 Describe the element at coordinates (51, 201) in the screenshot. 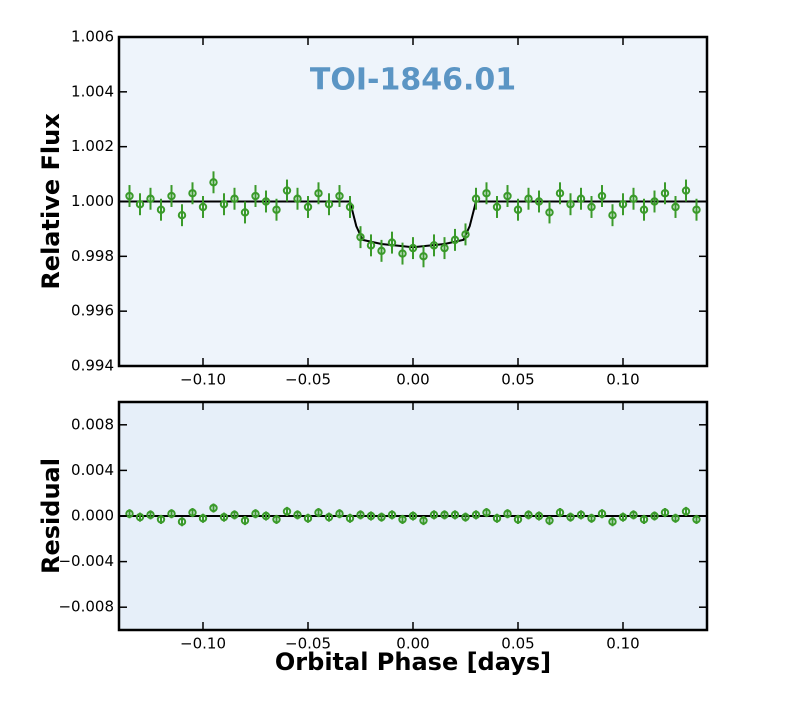

I see `y-axis-label: Relative Flux` at that location.